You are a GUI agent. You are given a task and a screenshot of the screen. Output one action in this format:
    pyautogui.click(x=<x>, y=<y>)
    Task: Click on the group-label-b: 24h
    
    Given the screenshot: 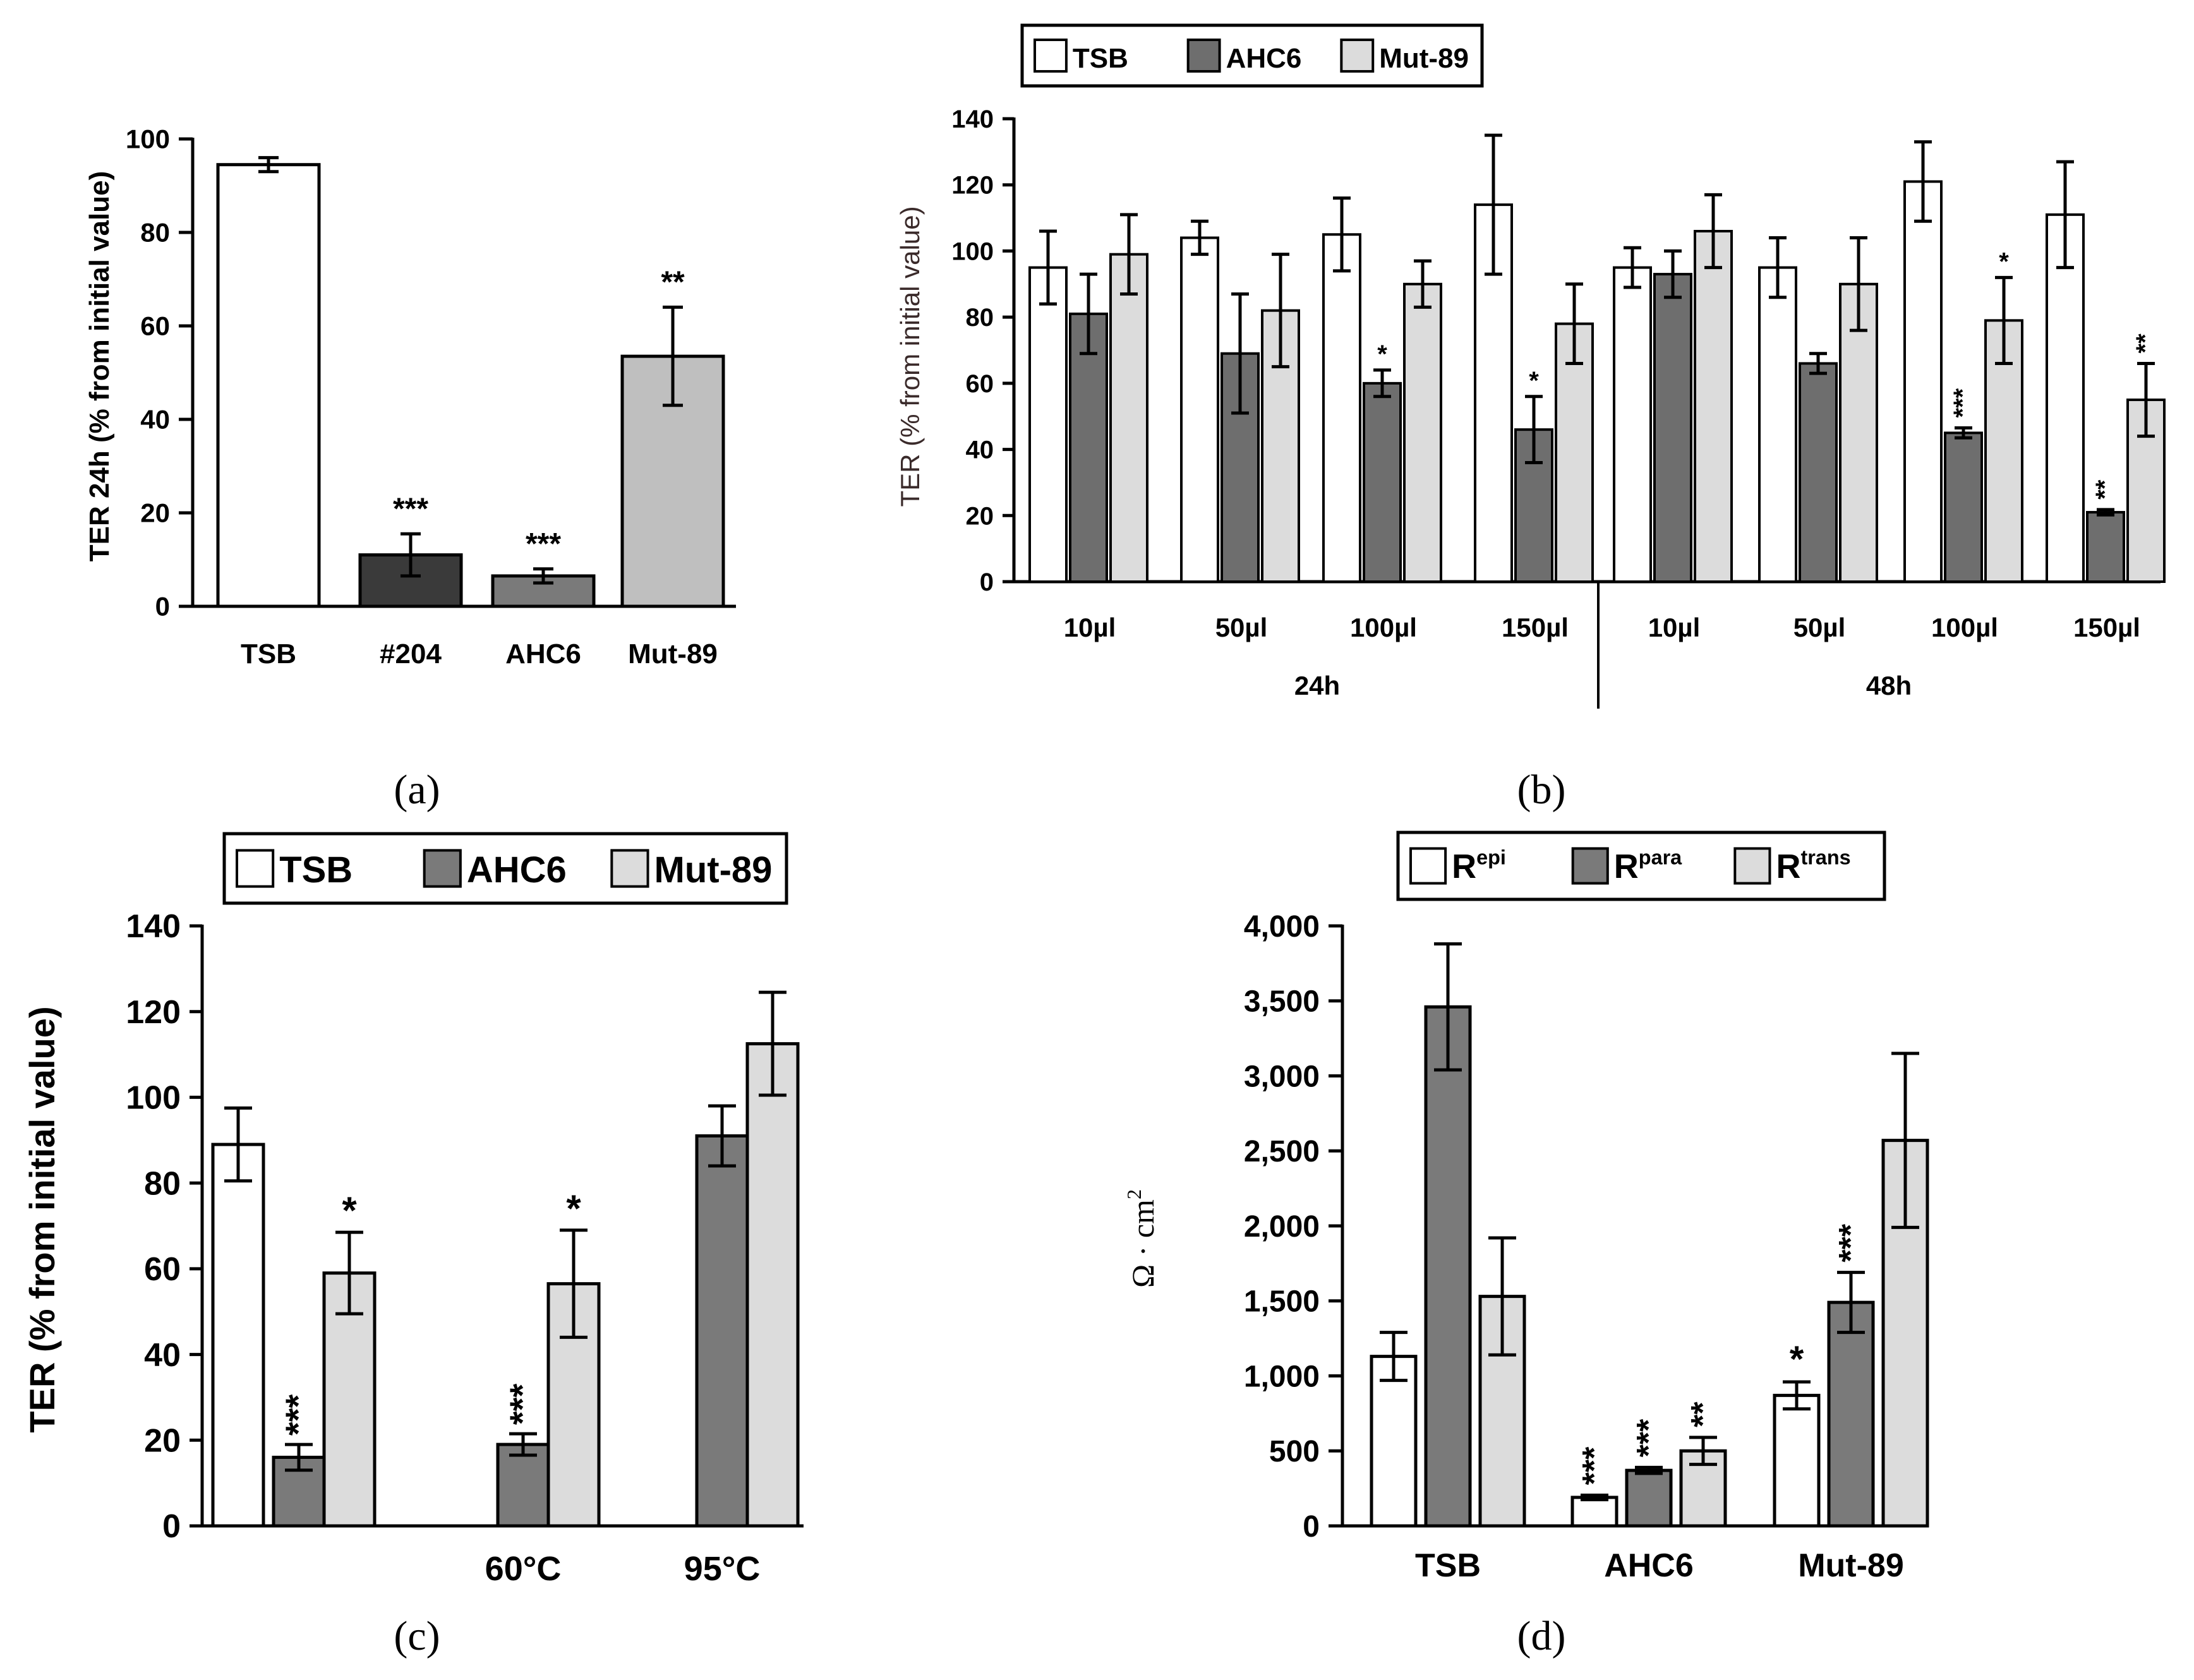 What is the action you would take?
    pyautogui.click(x=1317, y=685)
    